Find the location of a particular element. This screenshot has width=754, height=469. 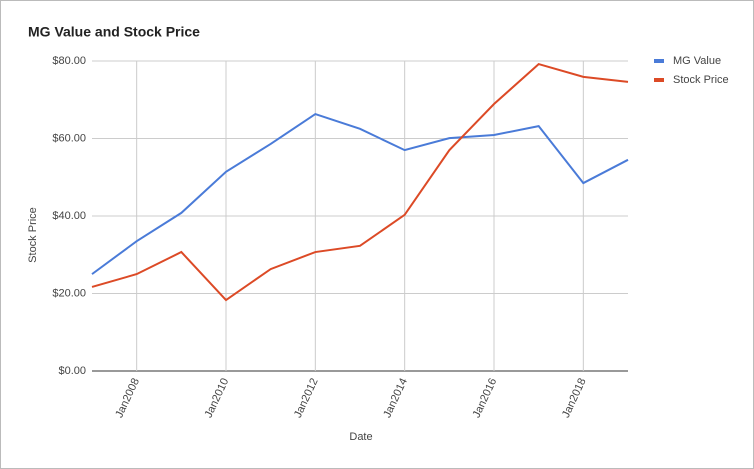

y-tick-label: $0.00 is located at coordinates (72, 371).